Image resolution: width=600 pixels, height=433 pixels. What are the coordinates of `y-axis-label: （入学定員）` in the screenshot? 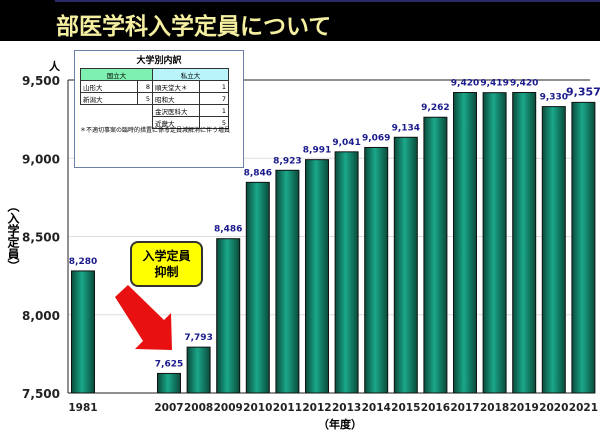 It's located at (13, 236).